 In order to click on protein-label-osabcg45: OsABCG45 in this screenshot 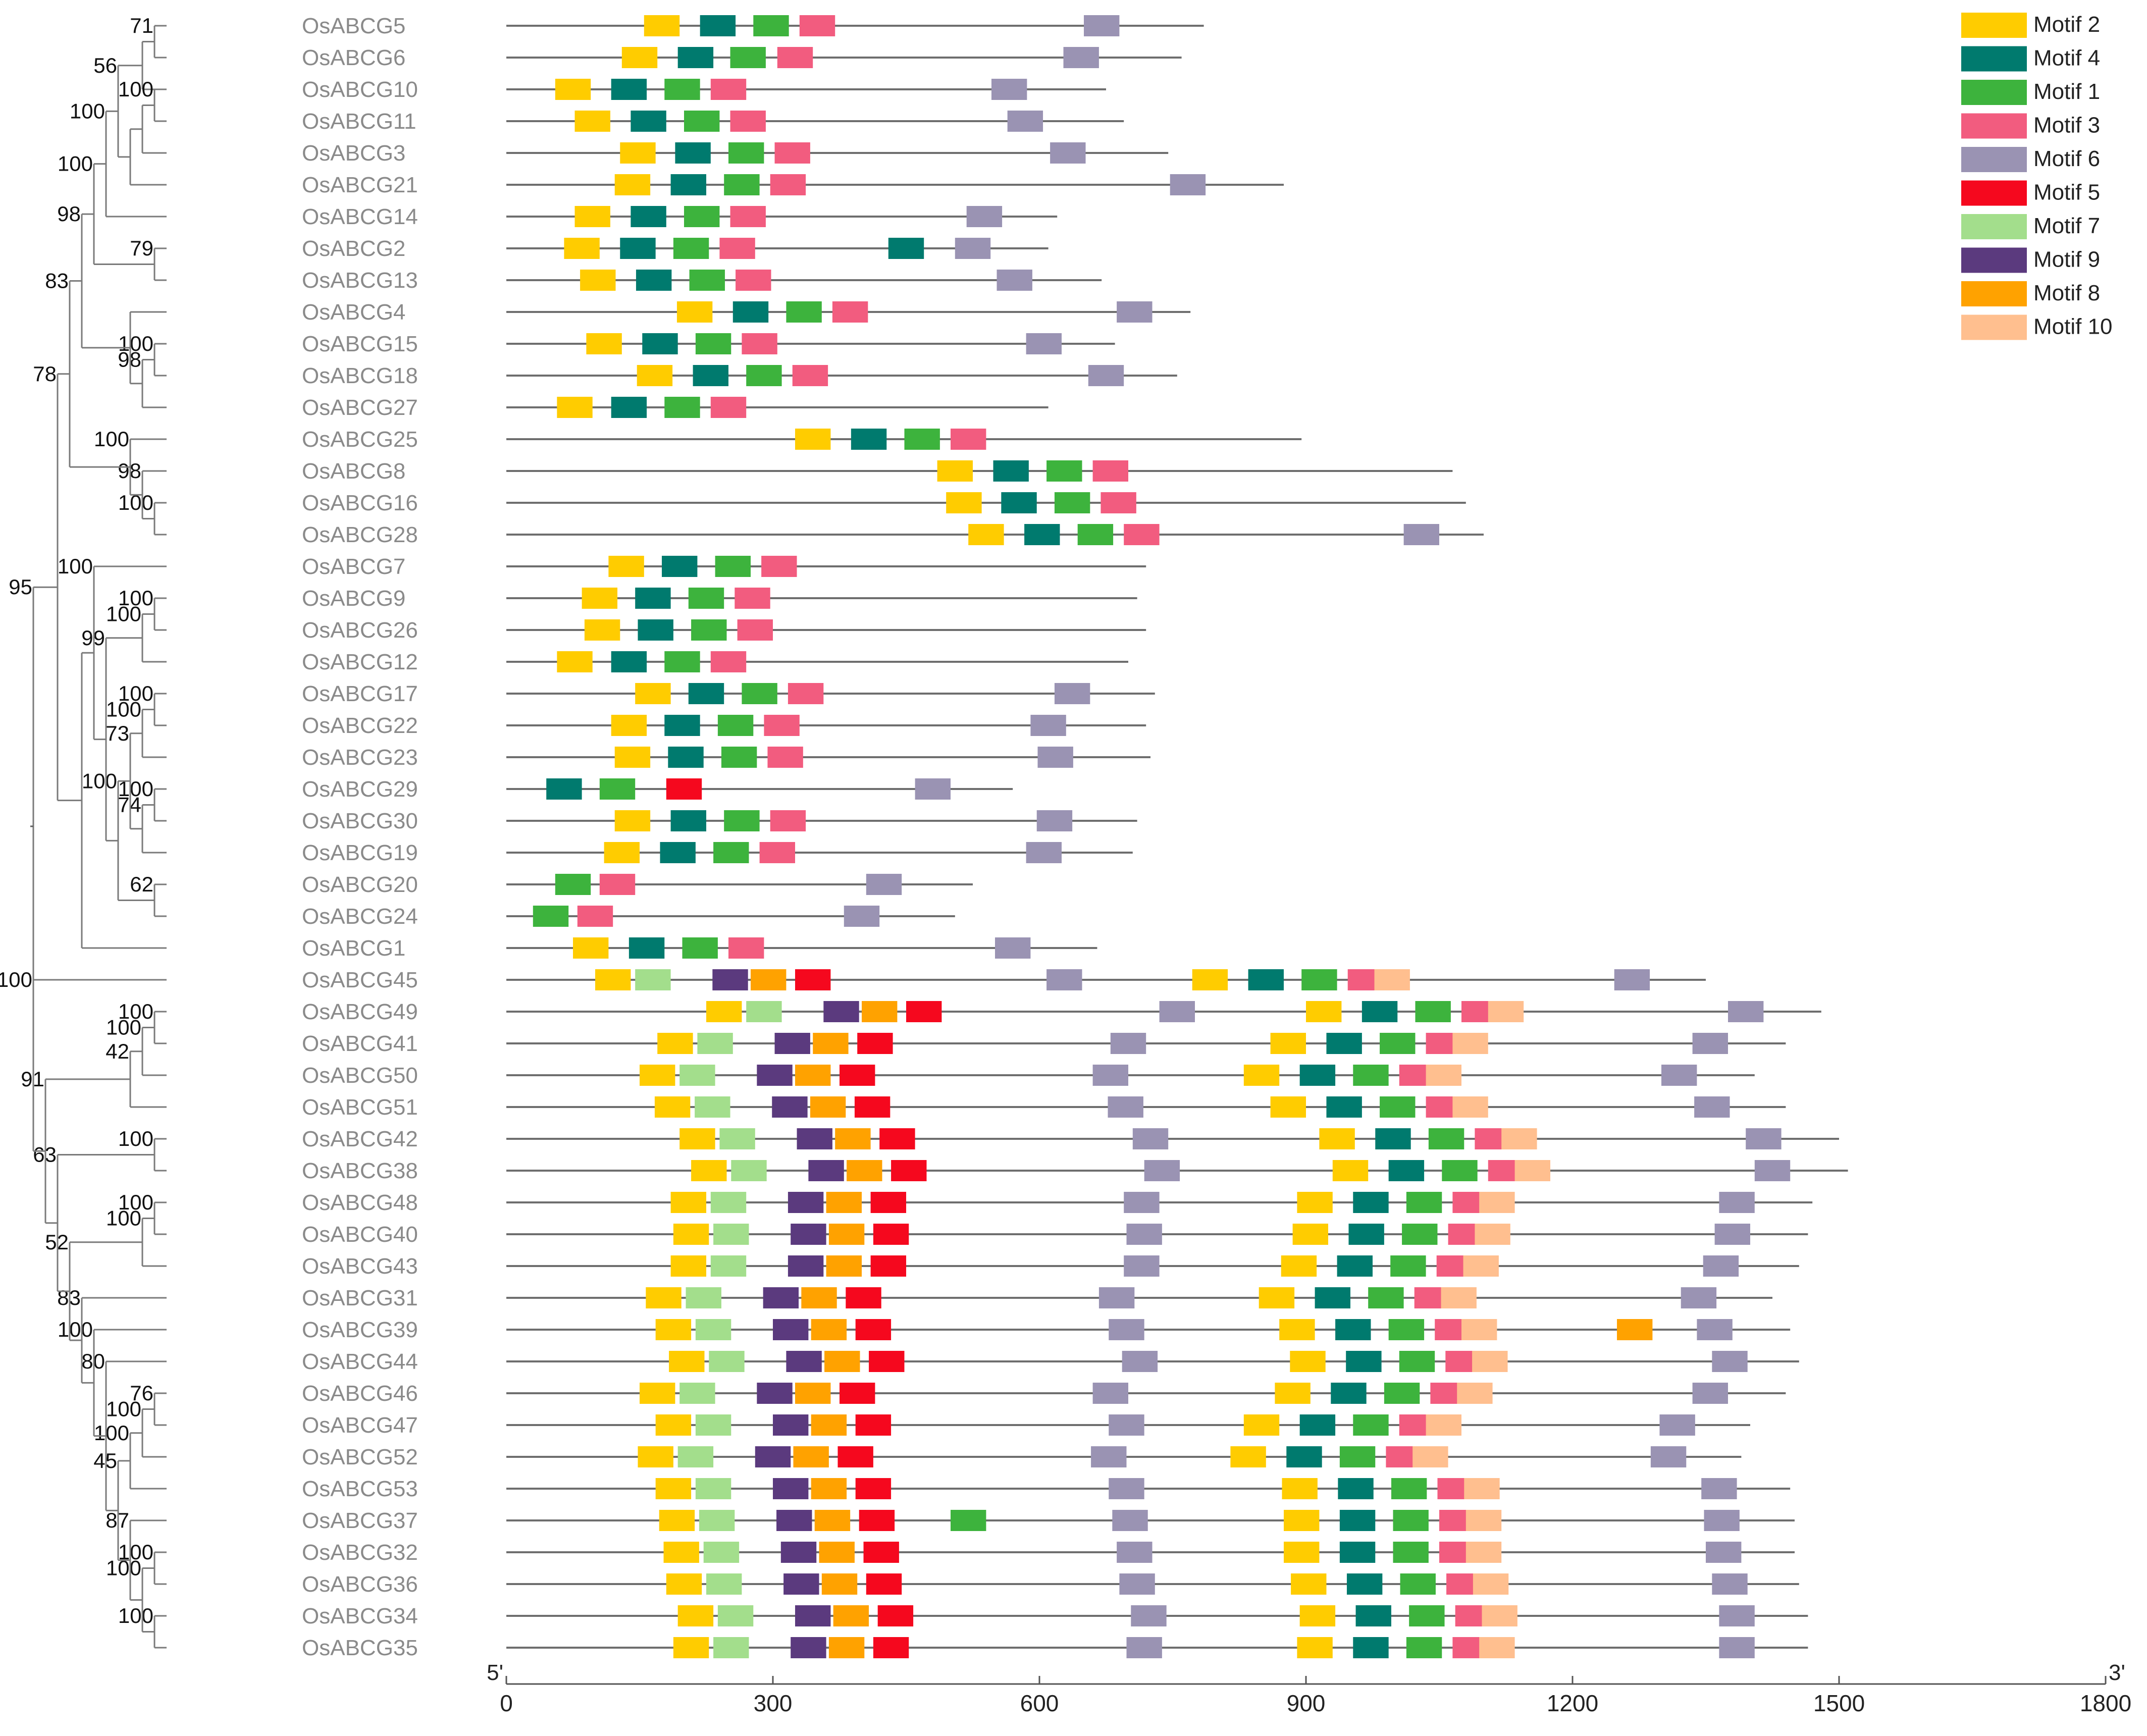, I will do `click(360, 980)`.